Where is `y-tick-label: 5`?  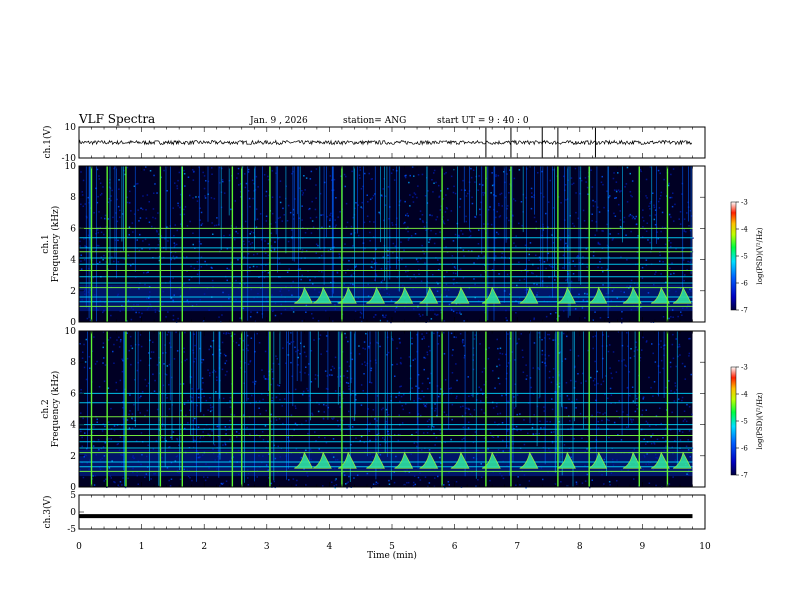
y-tick-label: 5 is located at coordinates (73, 496).